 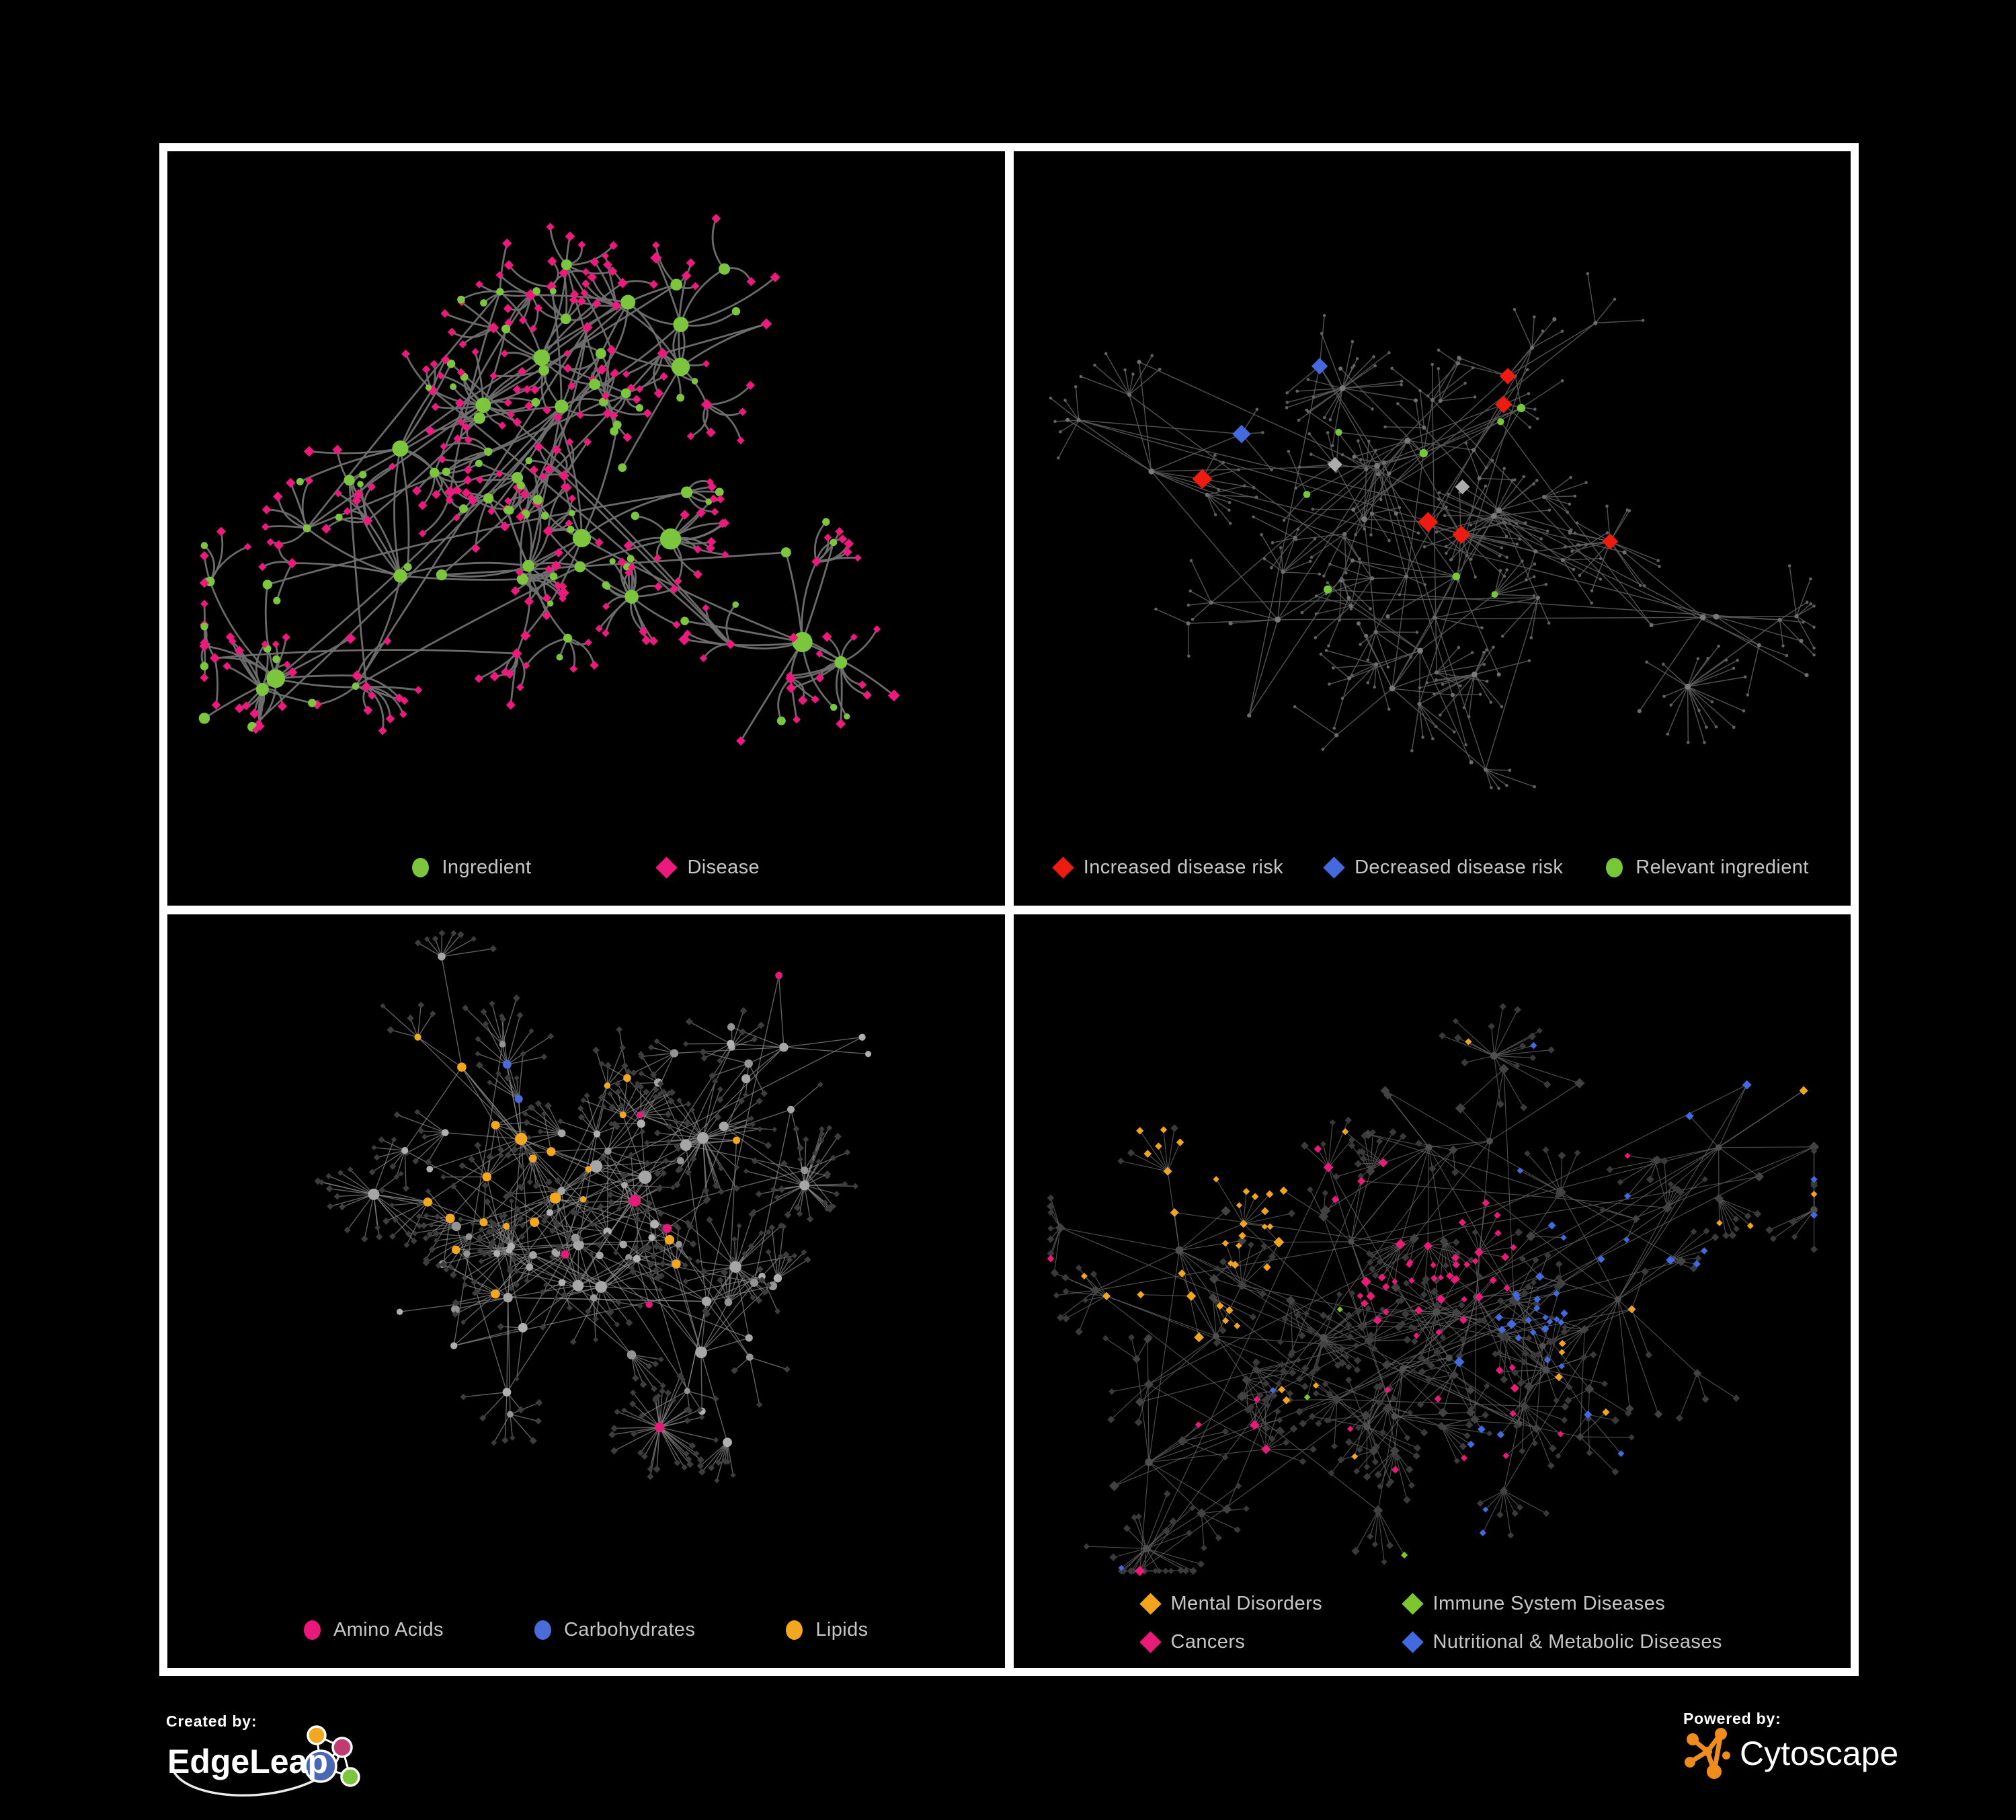 I want to click on legend-nutrient-classes: Amino Acids Carbohydrates Lipids, so click(x=586, y=1630).